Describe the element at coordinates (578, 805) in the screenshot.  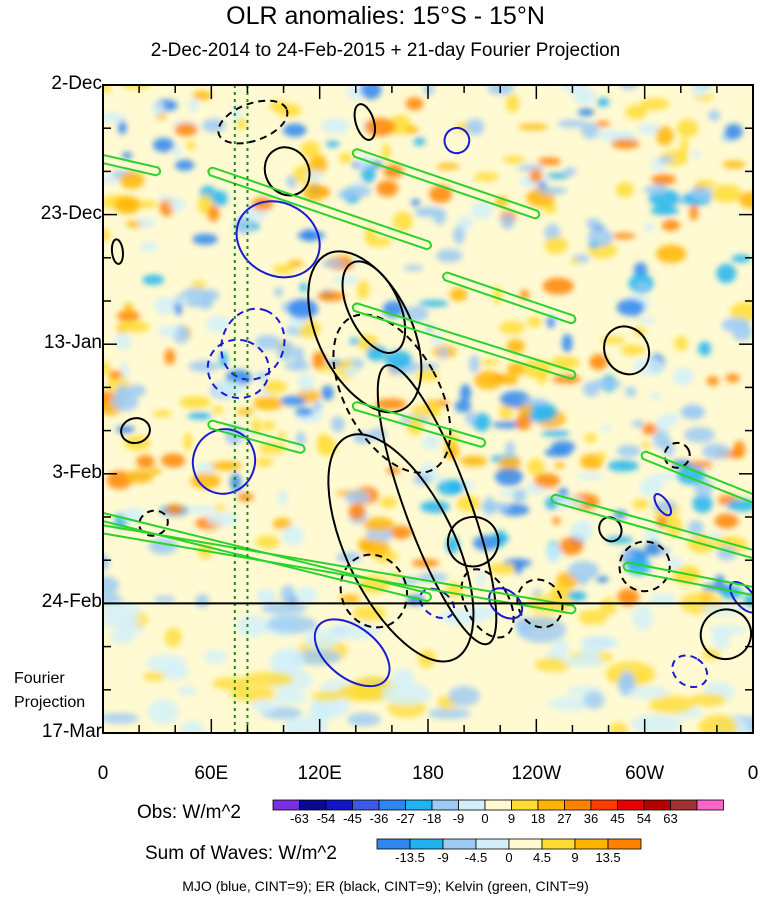
I see `obs-colorbar-swatch` at that location.